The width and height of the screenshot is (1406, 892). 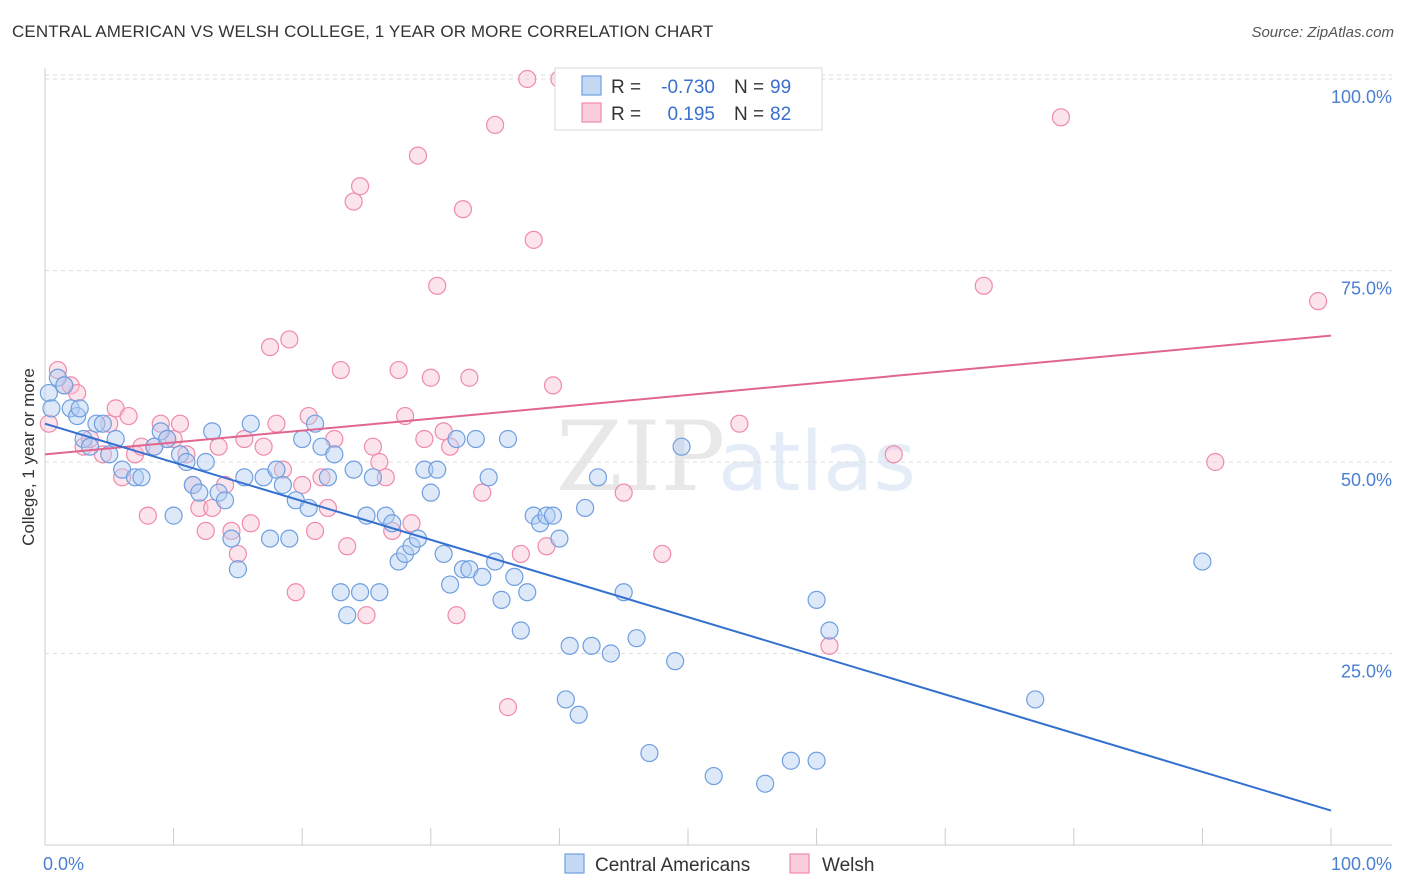 What do you see at coordinates (1366, 672) in the screenshot?
I see `y-tick-label: 25.0%` at bounding box center [1366, 672].